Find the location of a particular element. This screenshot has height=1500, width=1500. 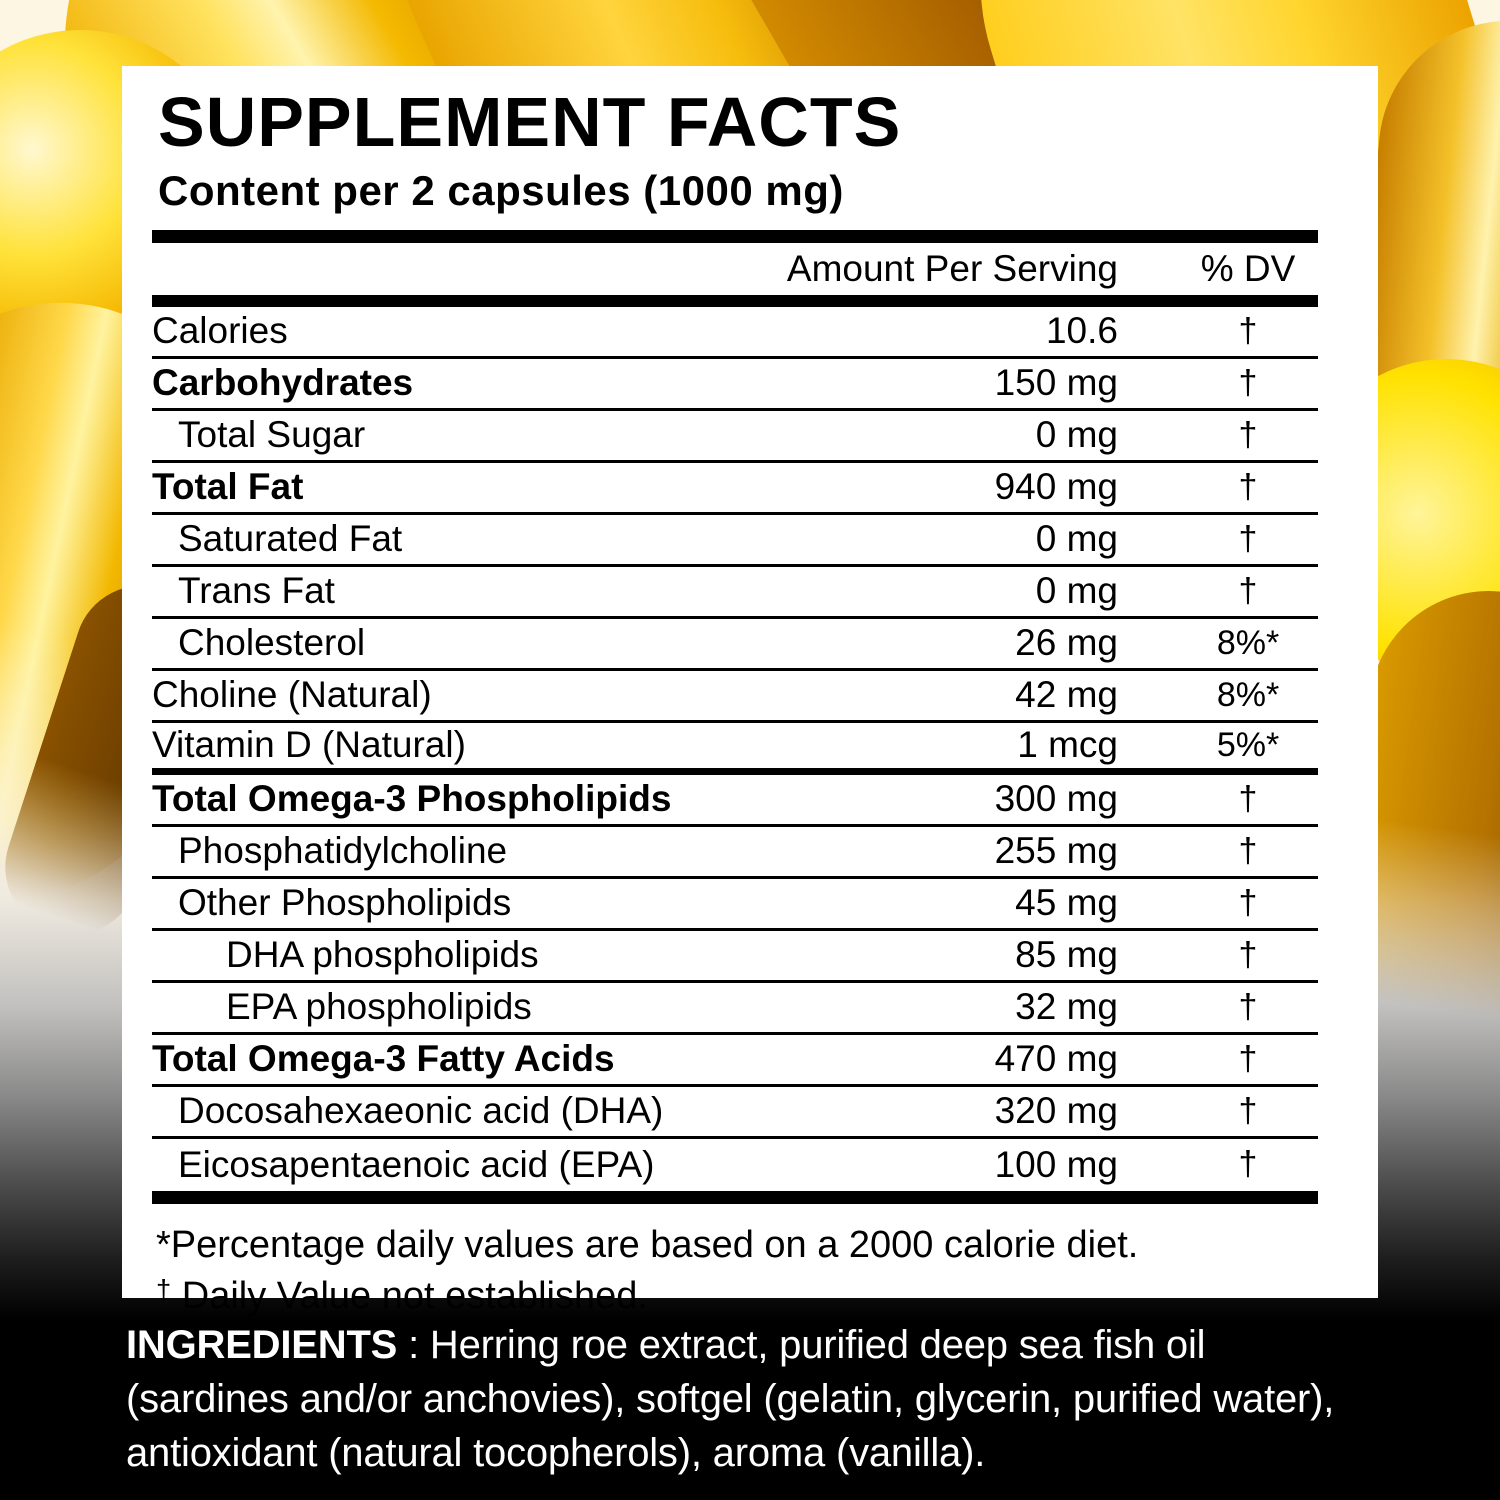

table-row: EPA phospholipids 32 mg † is located at coordinates (735, 1009).